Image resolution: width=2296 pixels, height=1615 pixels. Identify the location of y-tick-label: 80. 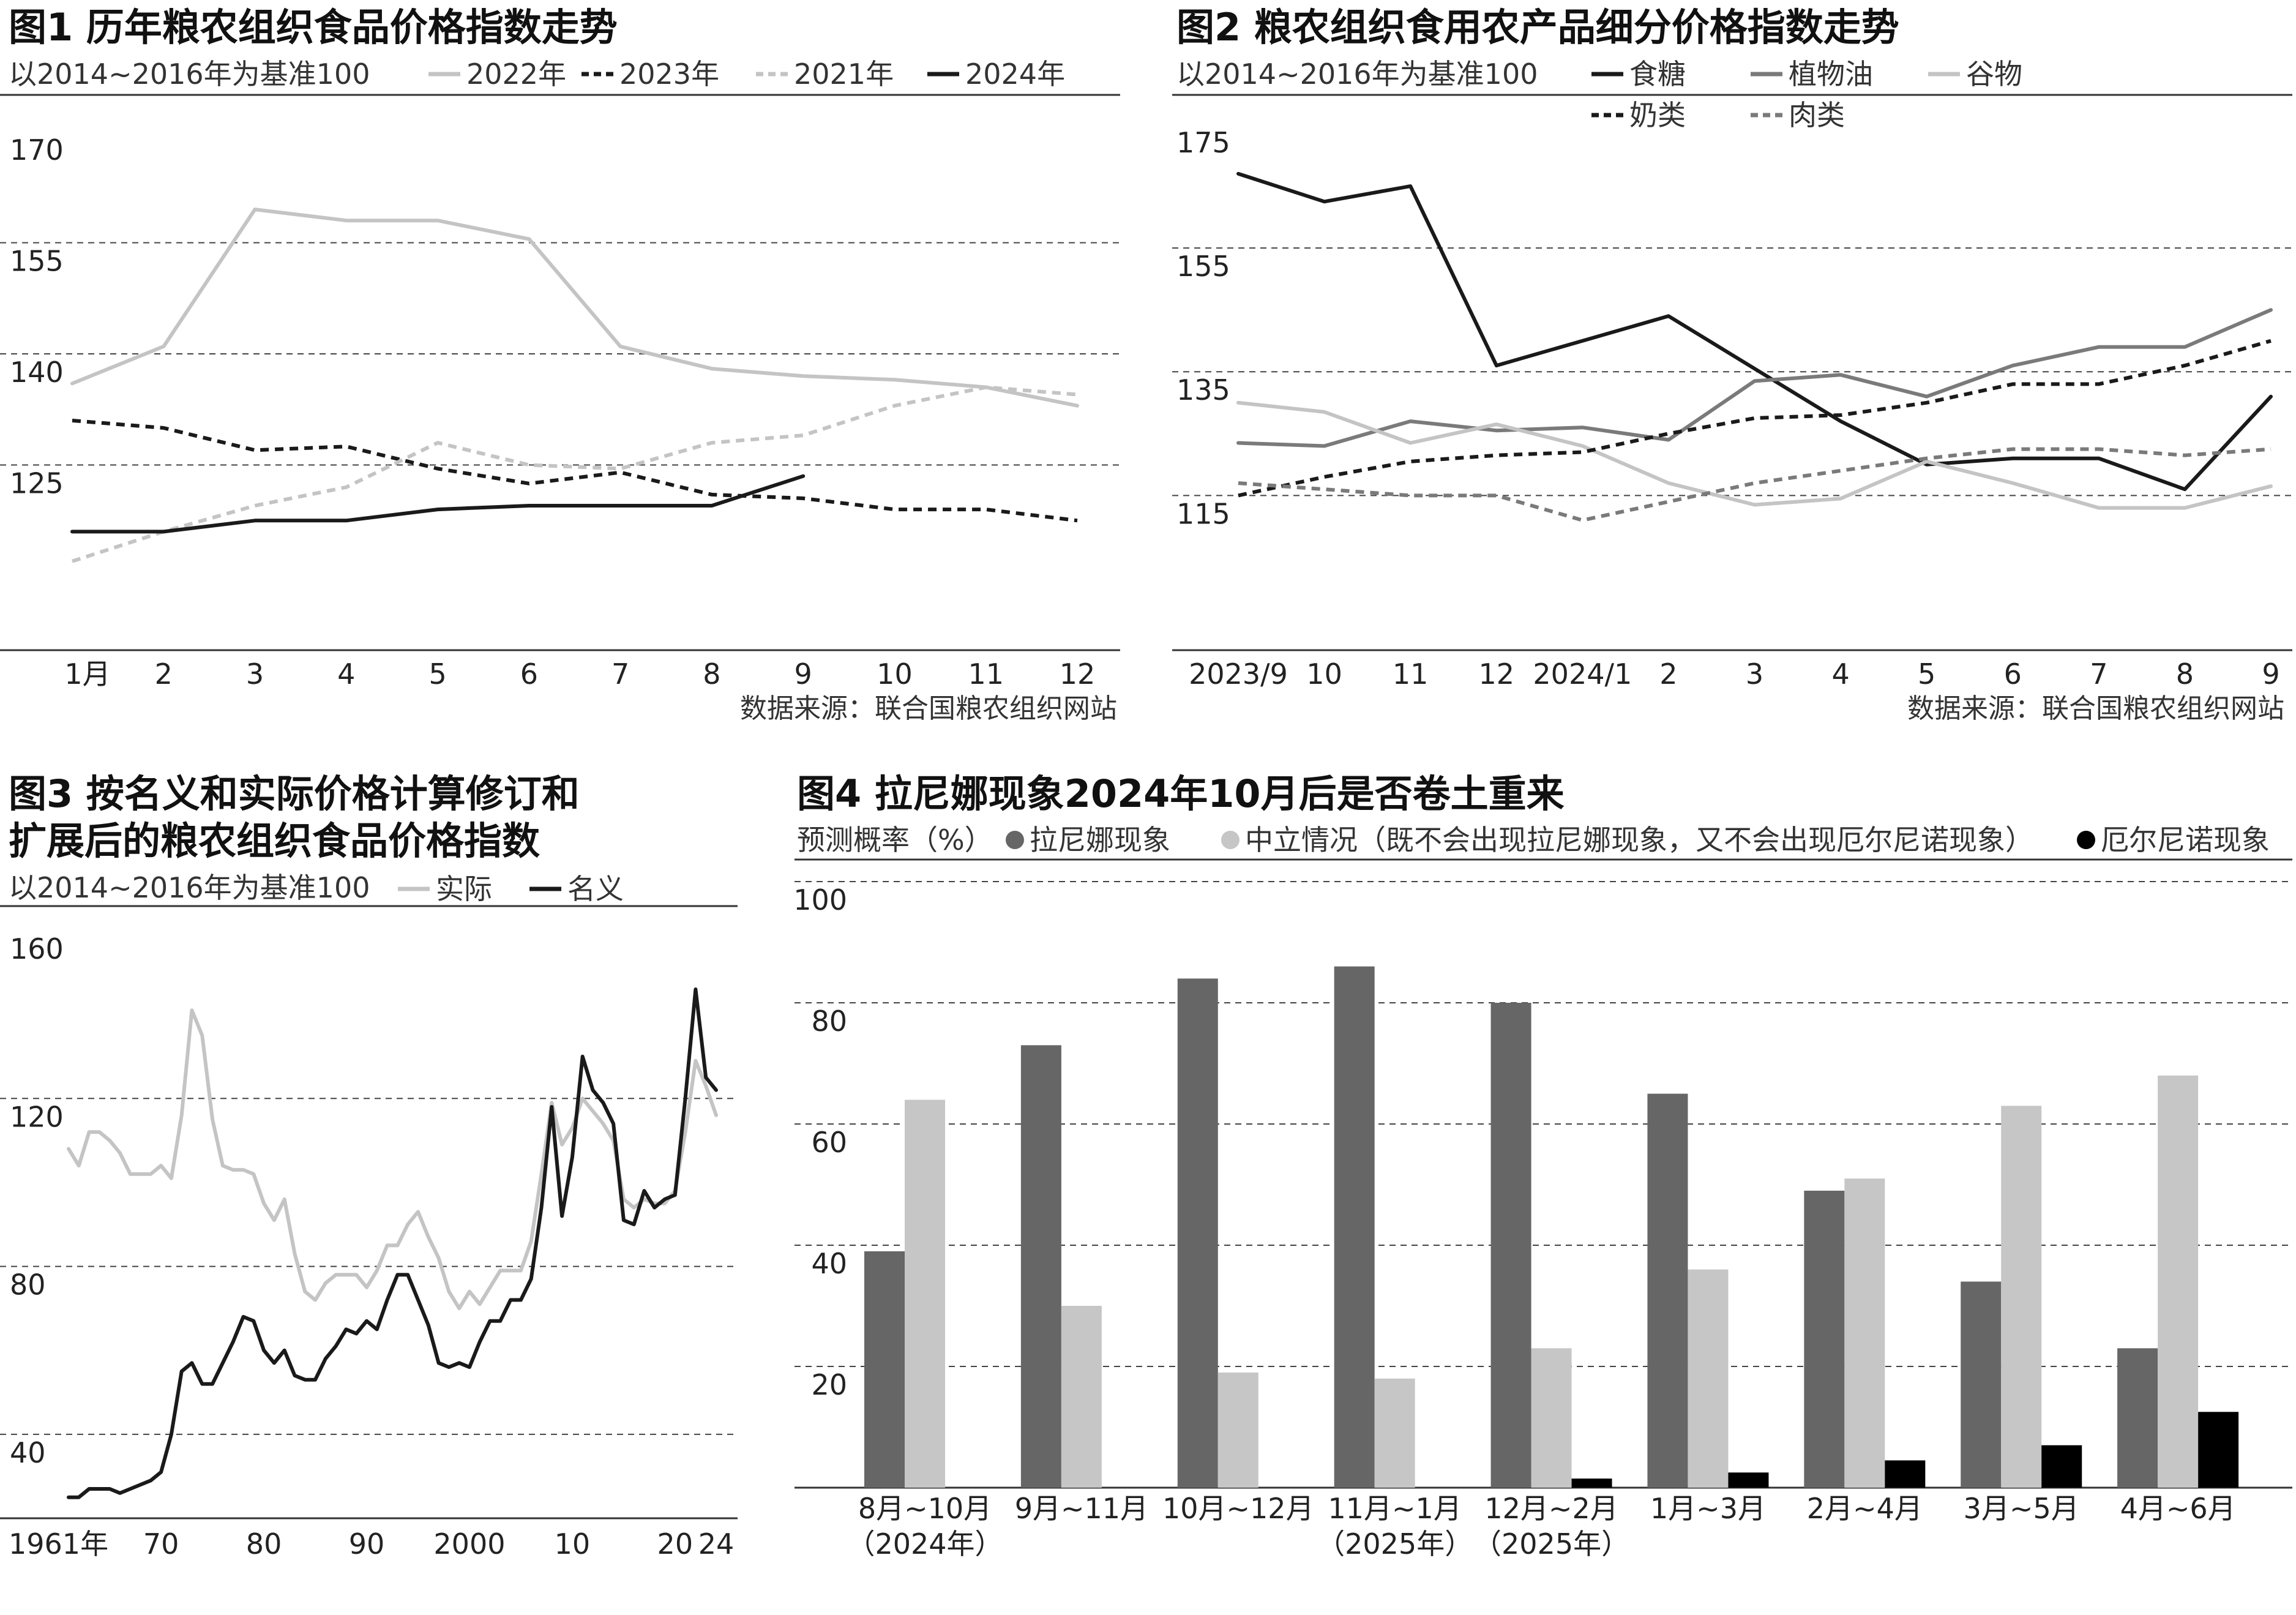
(829, 1022).